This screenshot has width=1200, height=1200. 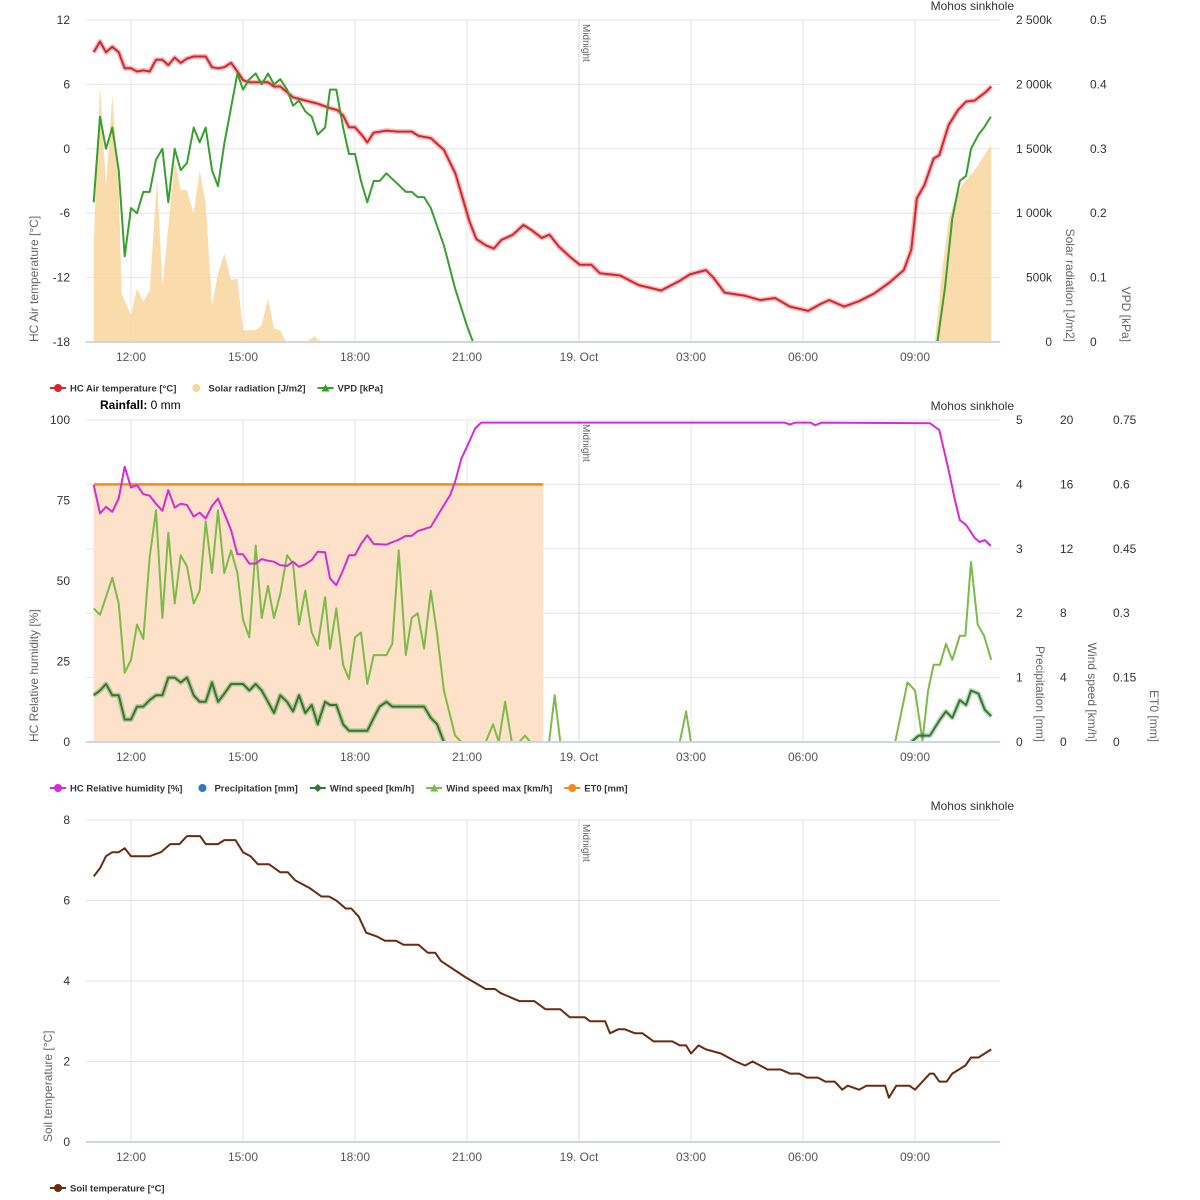 What do you see at coordinates (66, 820) in the screenshot?
I see `y-axis-soil-temperature-tick-label: 8` at bounding box center [66, 820].